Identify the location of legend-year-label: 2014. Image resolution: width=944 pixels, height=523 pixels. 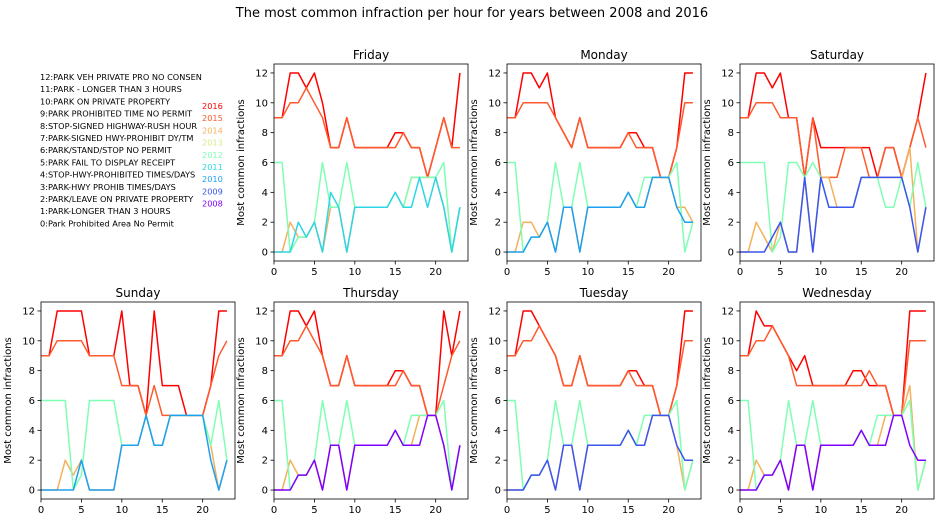
(212, 130).